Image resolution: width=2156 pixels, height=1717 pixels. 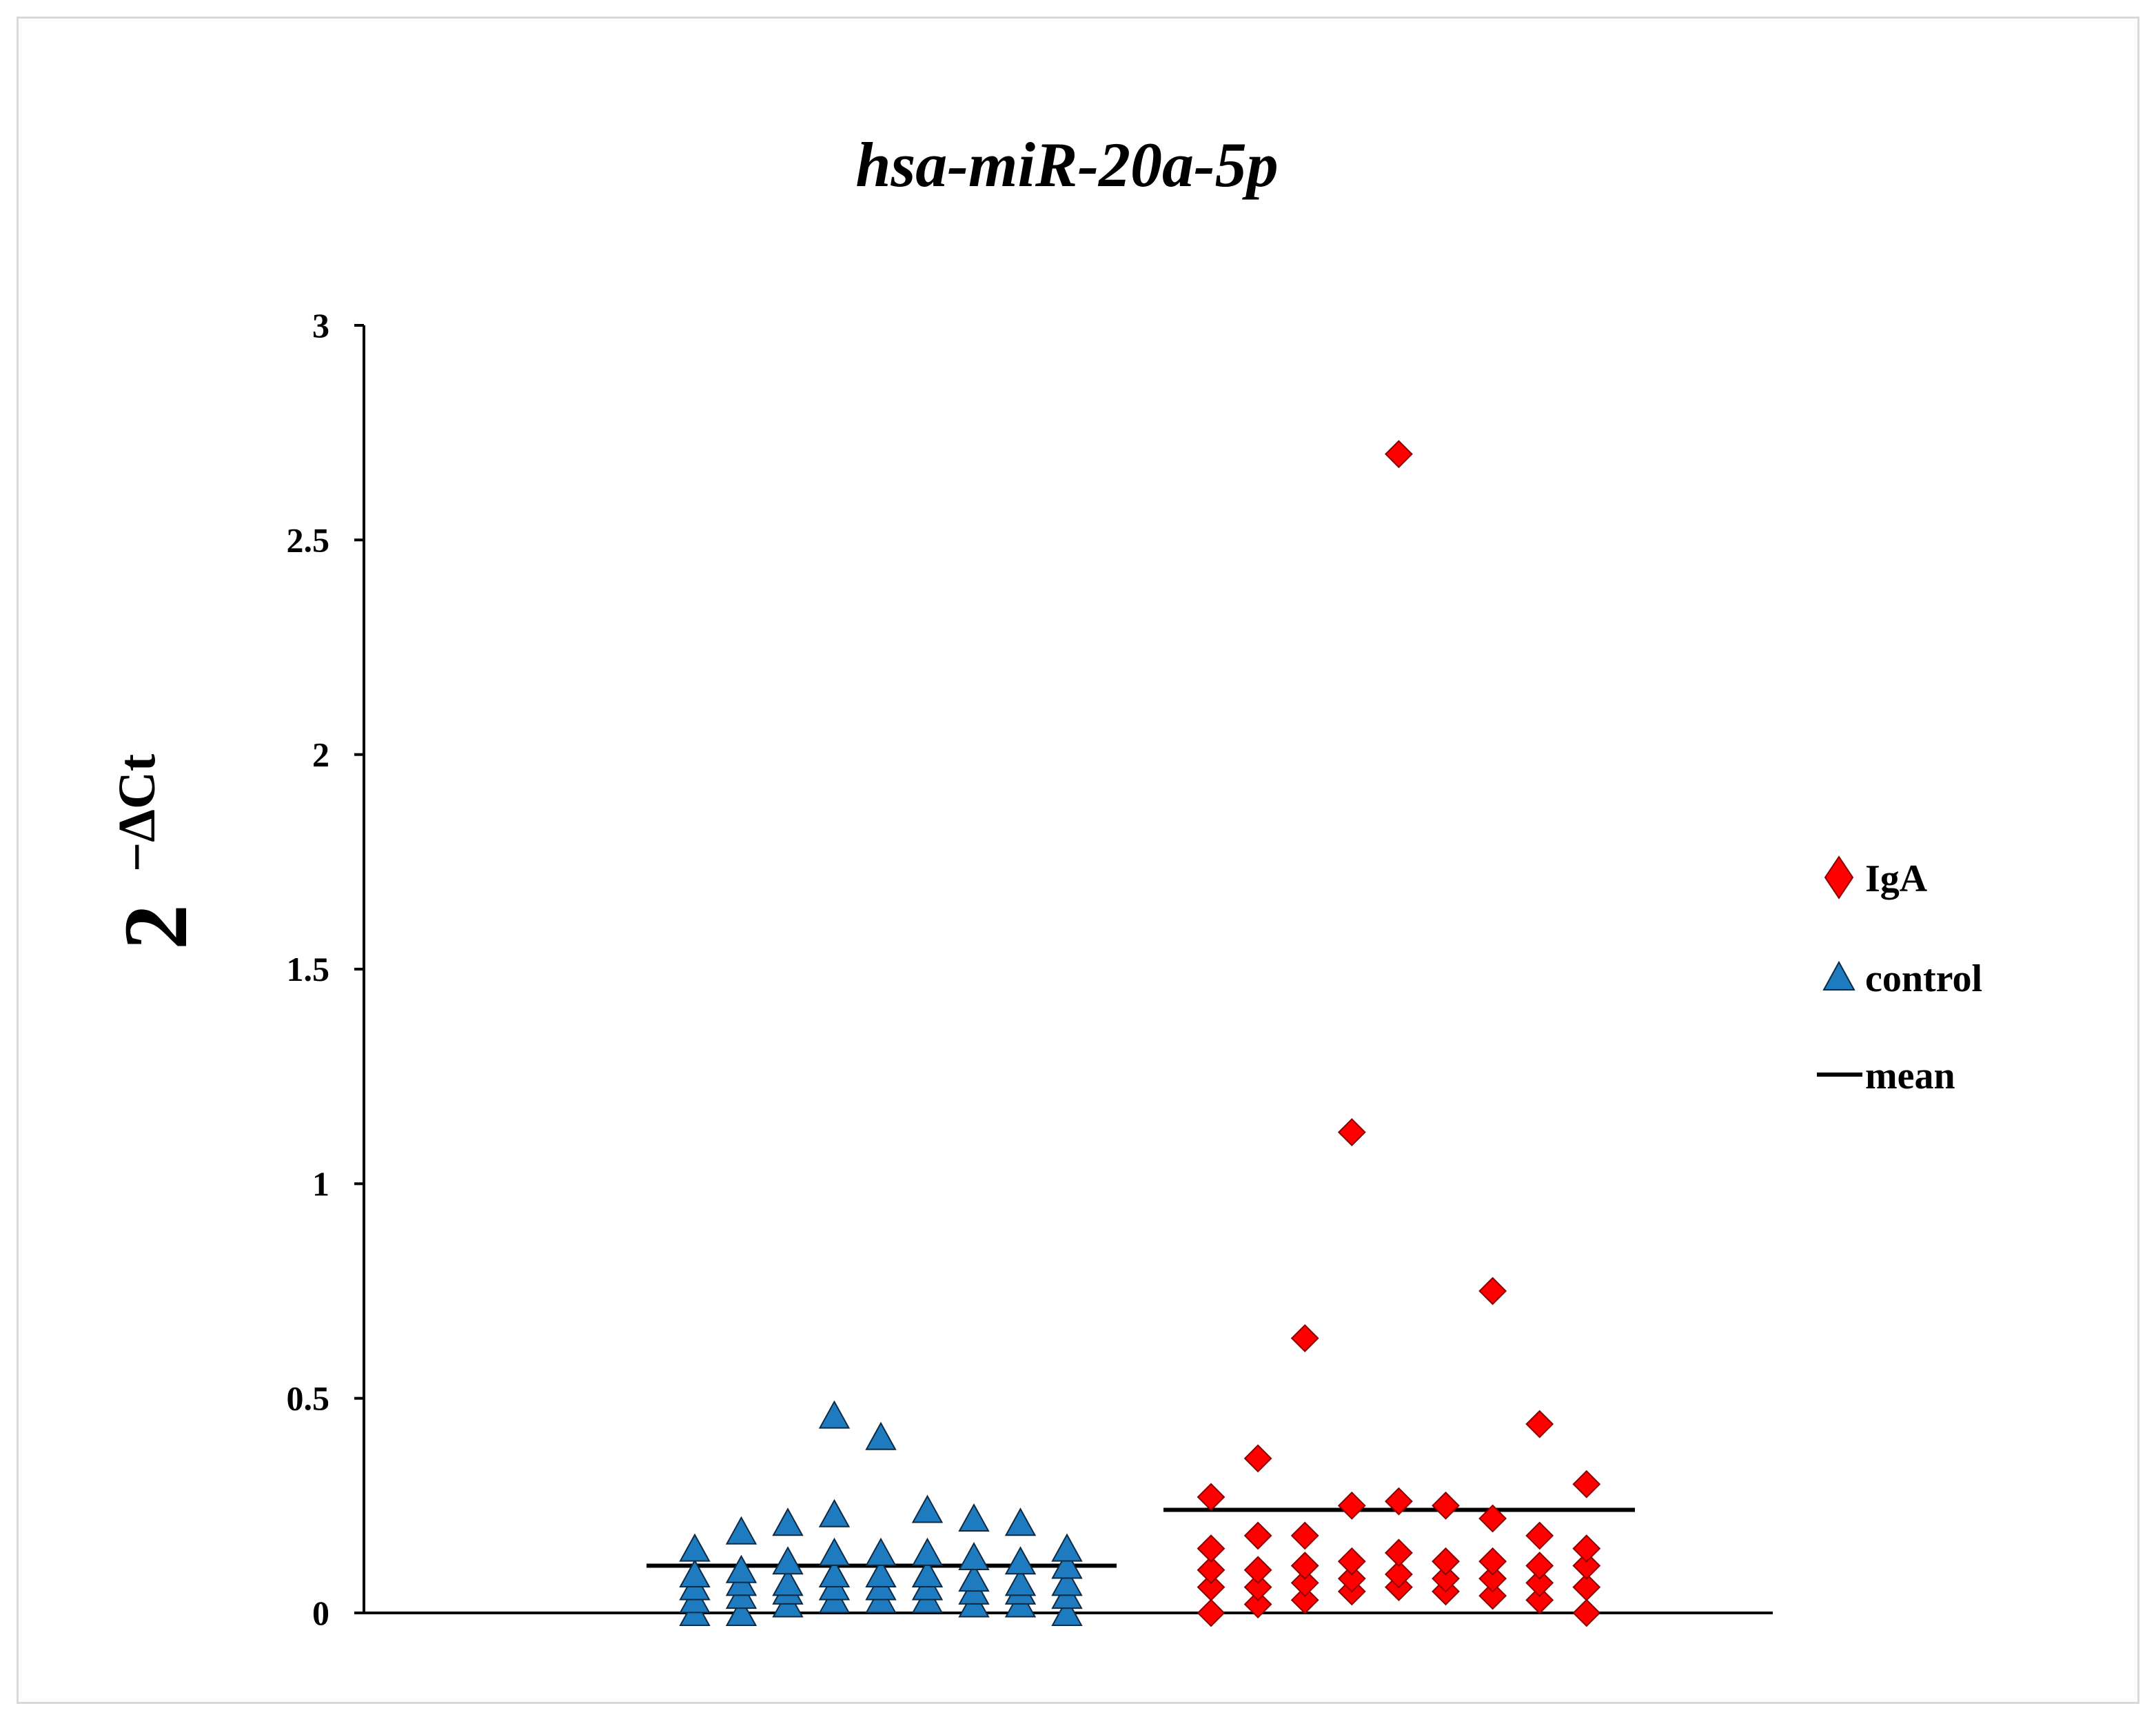 I want to click on legend-label-mean: mean, so click(x=1910, y=1076).